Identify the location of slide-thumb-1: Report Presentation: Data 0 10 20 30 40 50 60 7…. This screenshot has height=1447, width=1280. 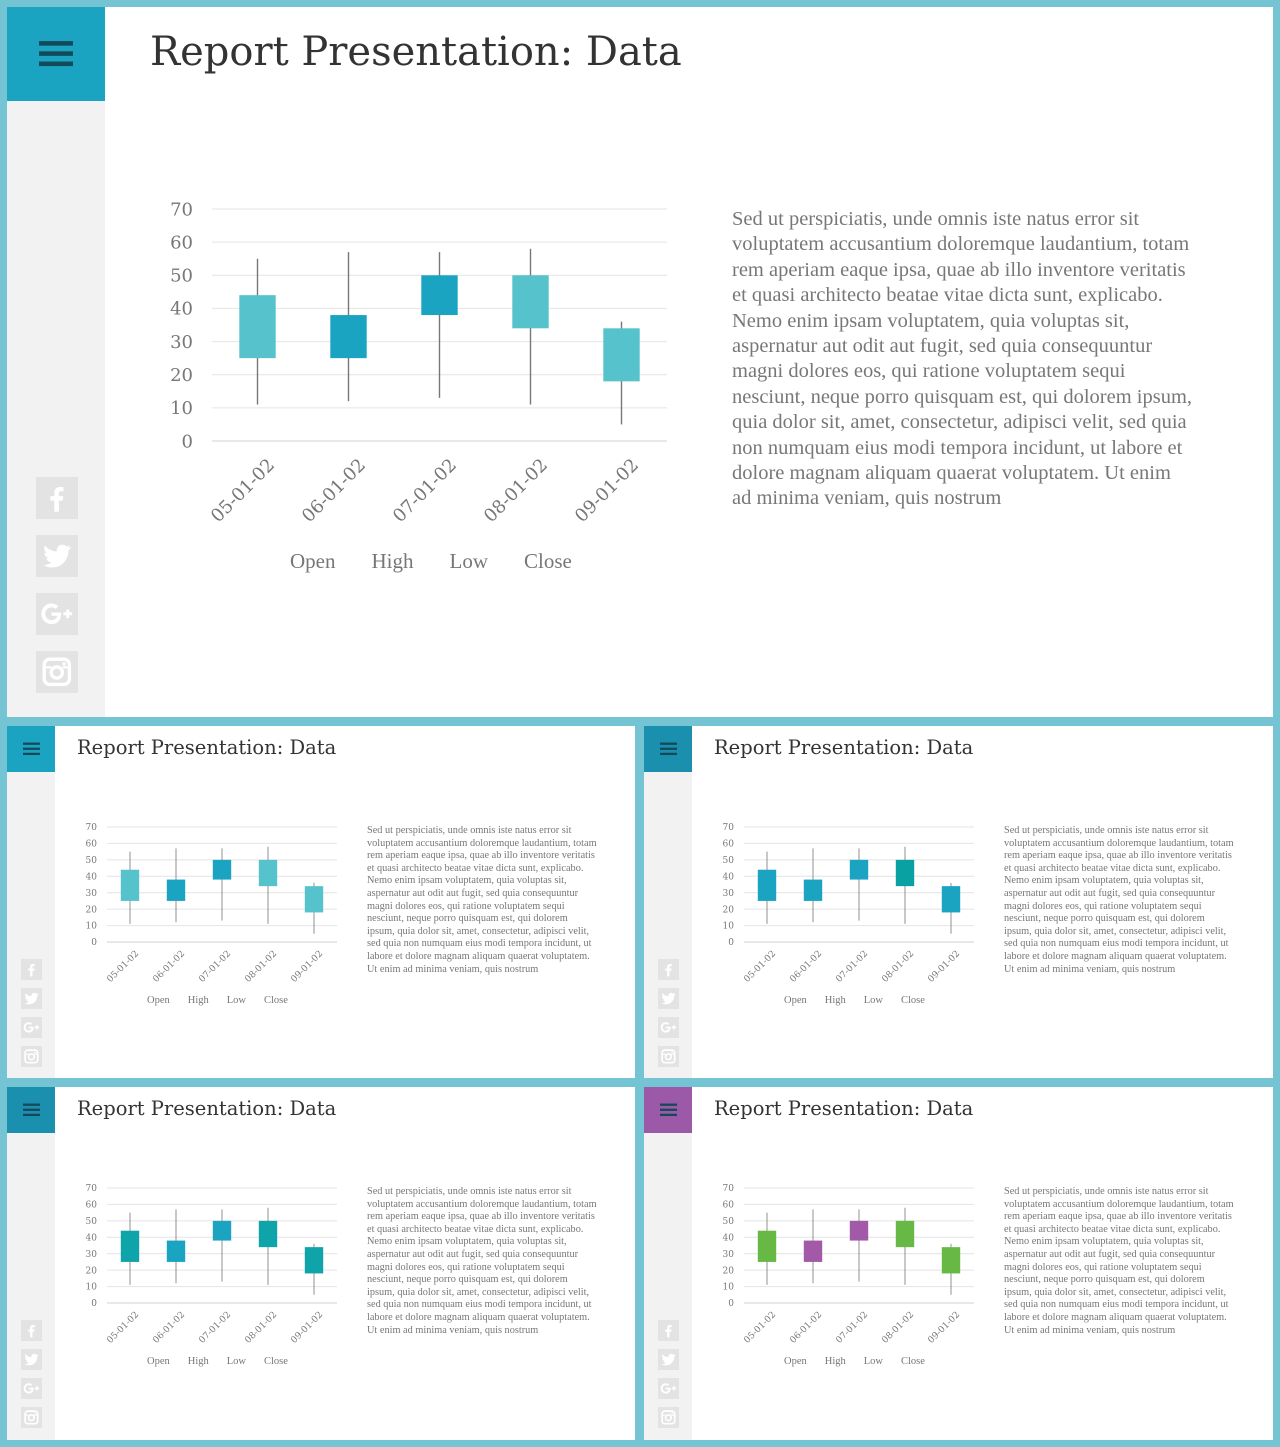
(321, 902).